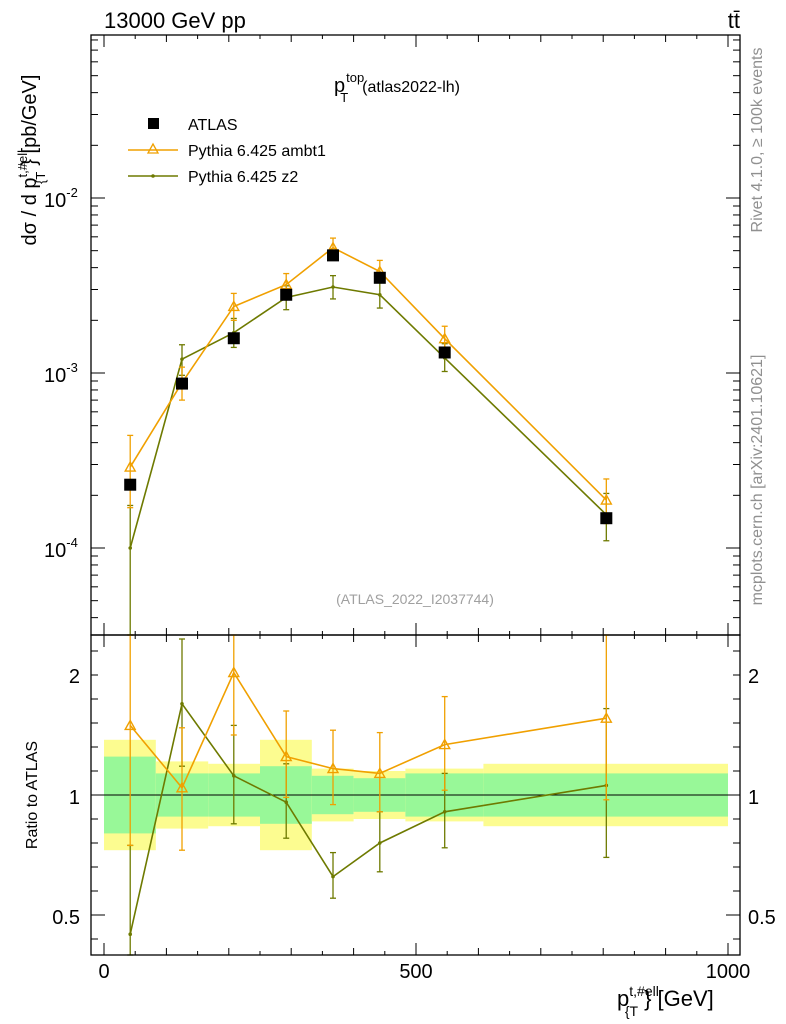 The width and height of the screenshot is (786, 1024). I want to click on process-label: tt̄, so click(734, 20).